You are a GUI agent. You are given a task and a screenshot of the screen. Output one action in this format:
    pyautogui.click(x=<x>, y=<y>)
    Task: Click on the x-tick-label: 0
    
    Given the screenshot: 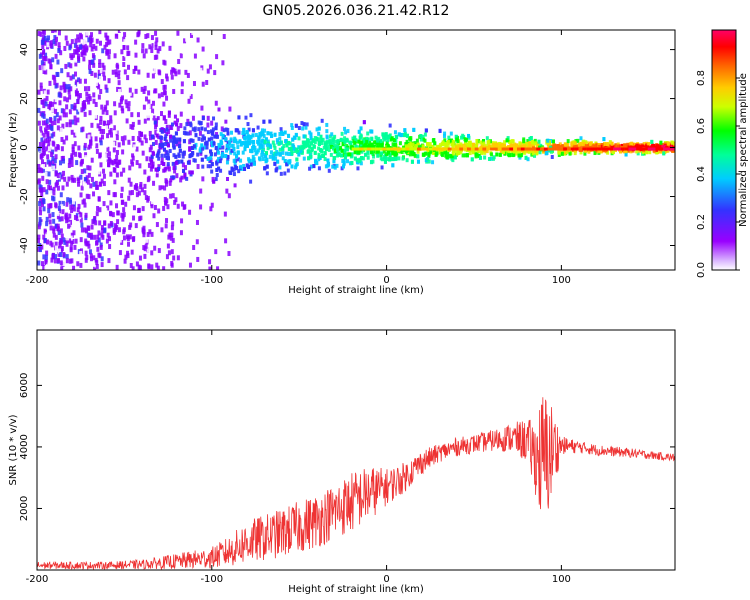 What is the action you would take?
    pyautogui.click(x=386, y=280)
    